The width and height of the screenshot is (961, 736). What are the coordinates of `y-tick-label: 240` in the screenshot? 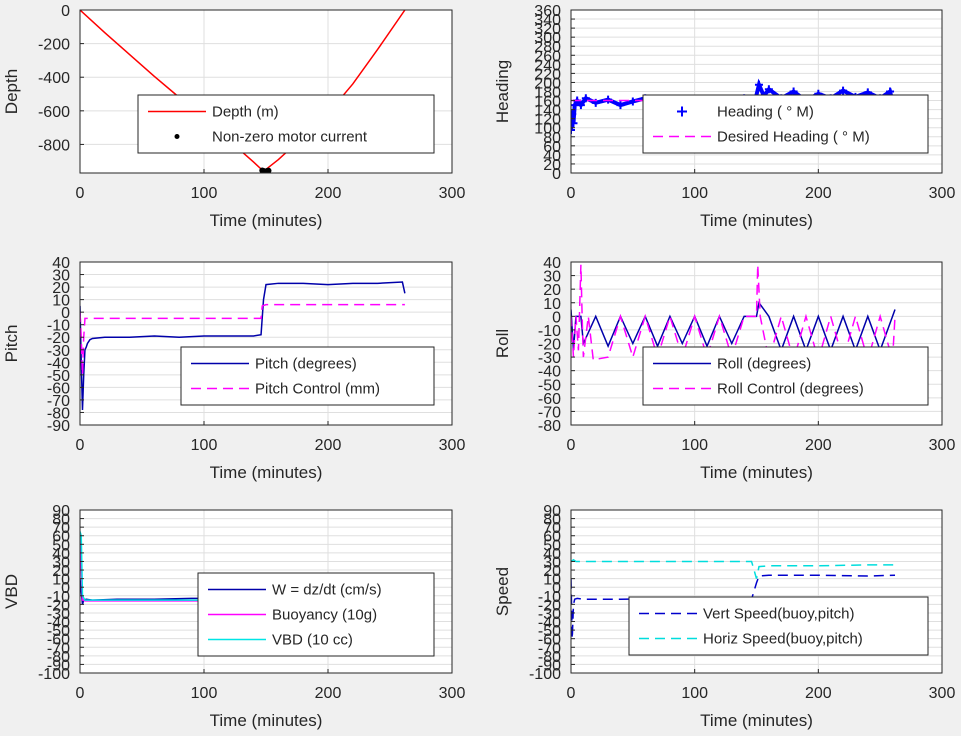 It's located at (547, 65).